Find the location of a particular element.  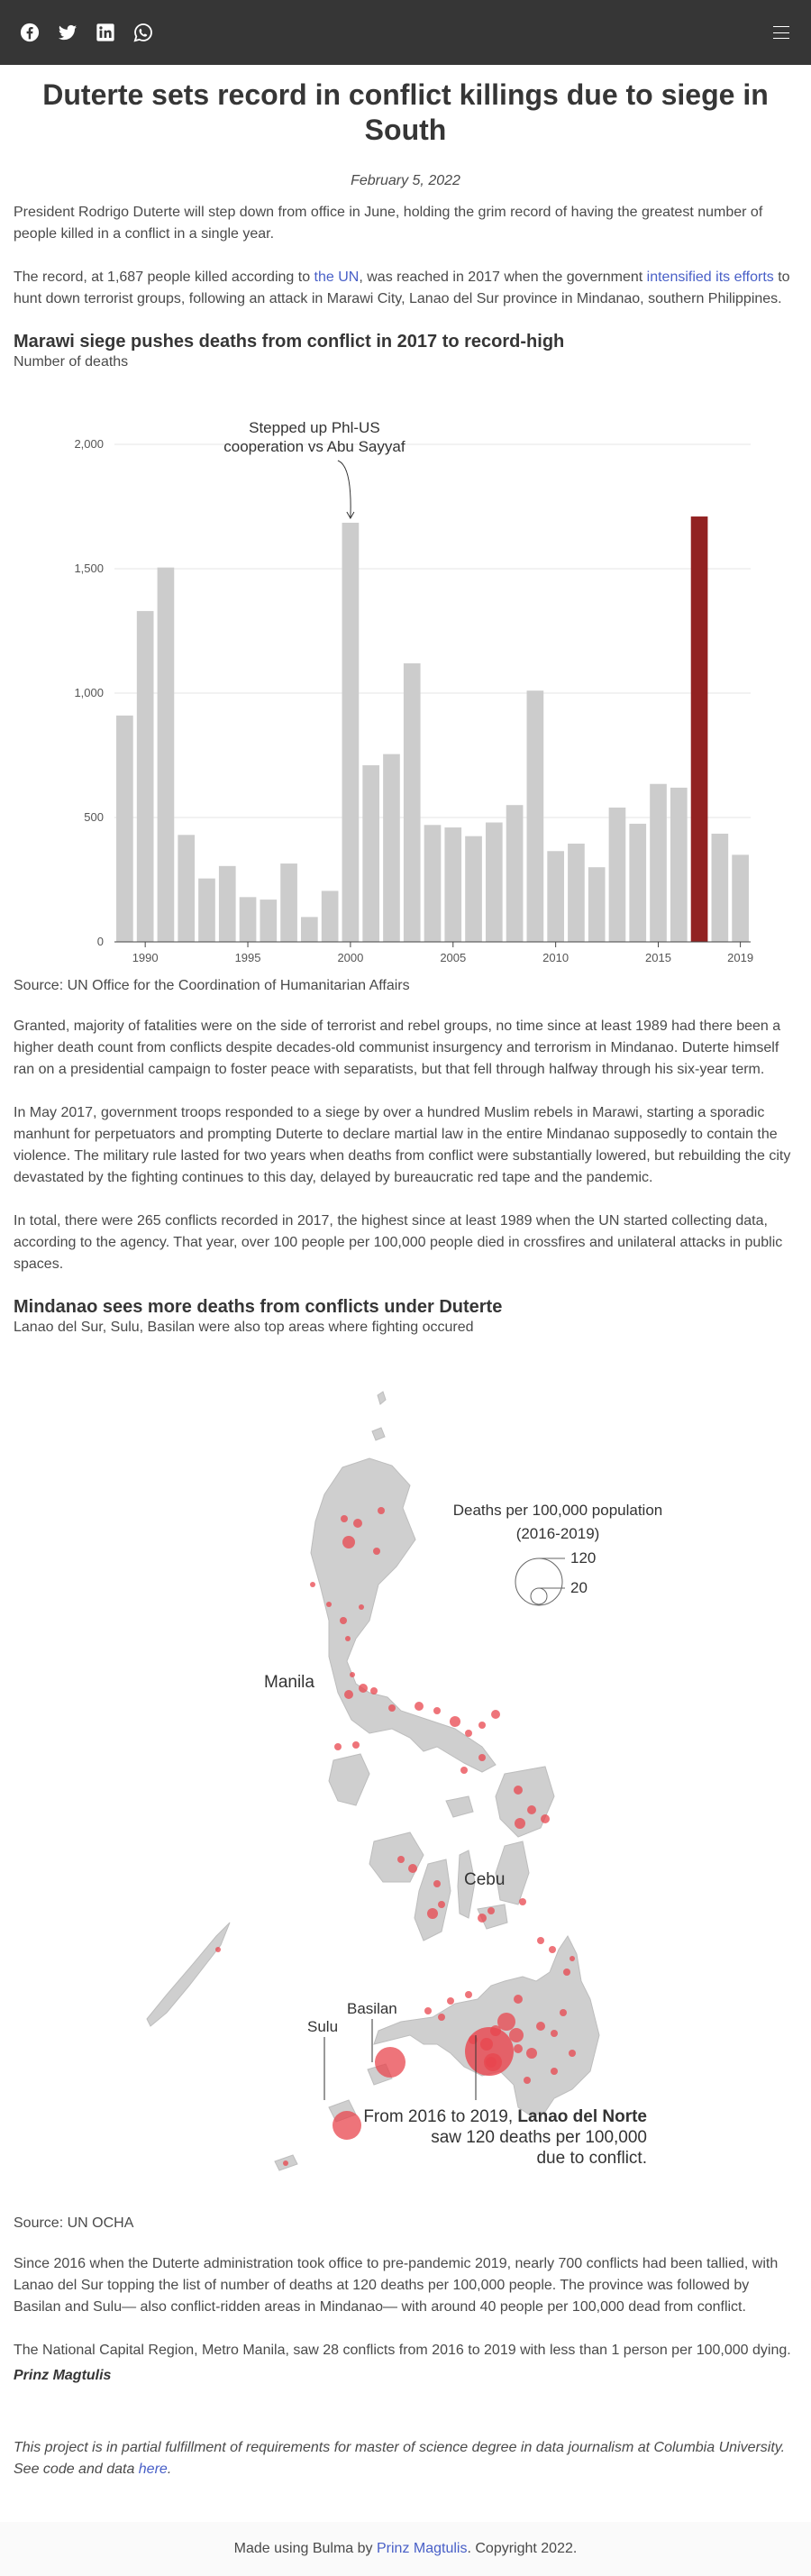

author-name: Prinz Magtulis is located at coordinates (63, 2376).